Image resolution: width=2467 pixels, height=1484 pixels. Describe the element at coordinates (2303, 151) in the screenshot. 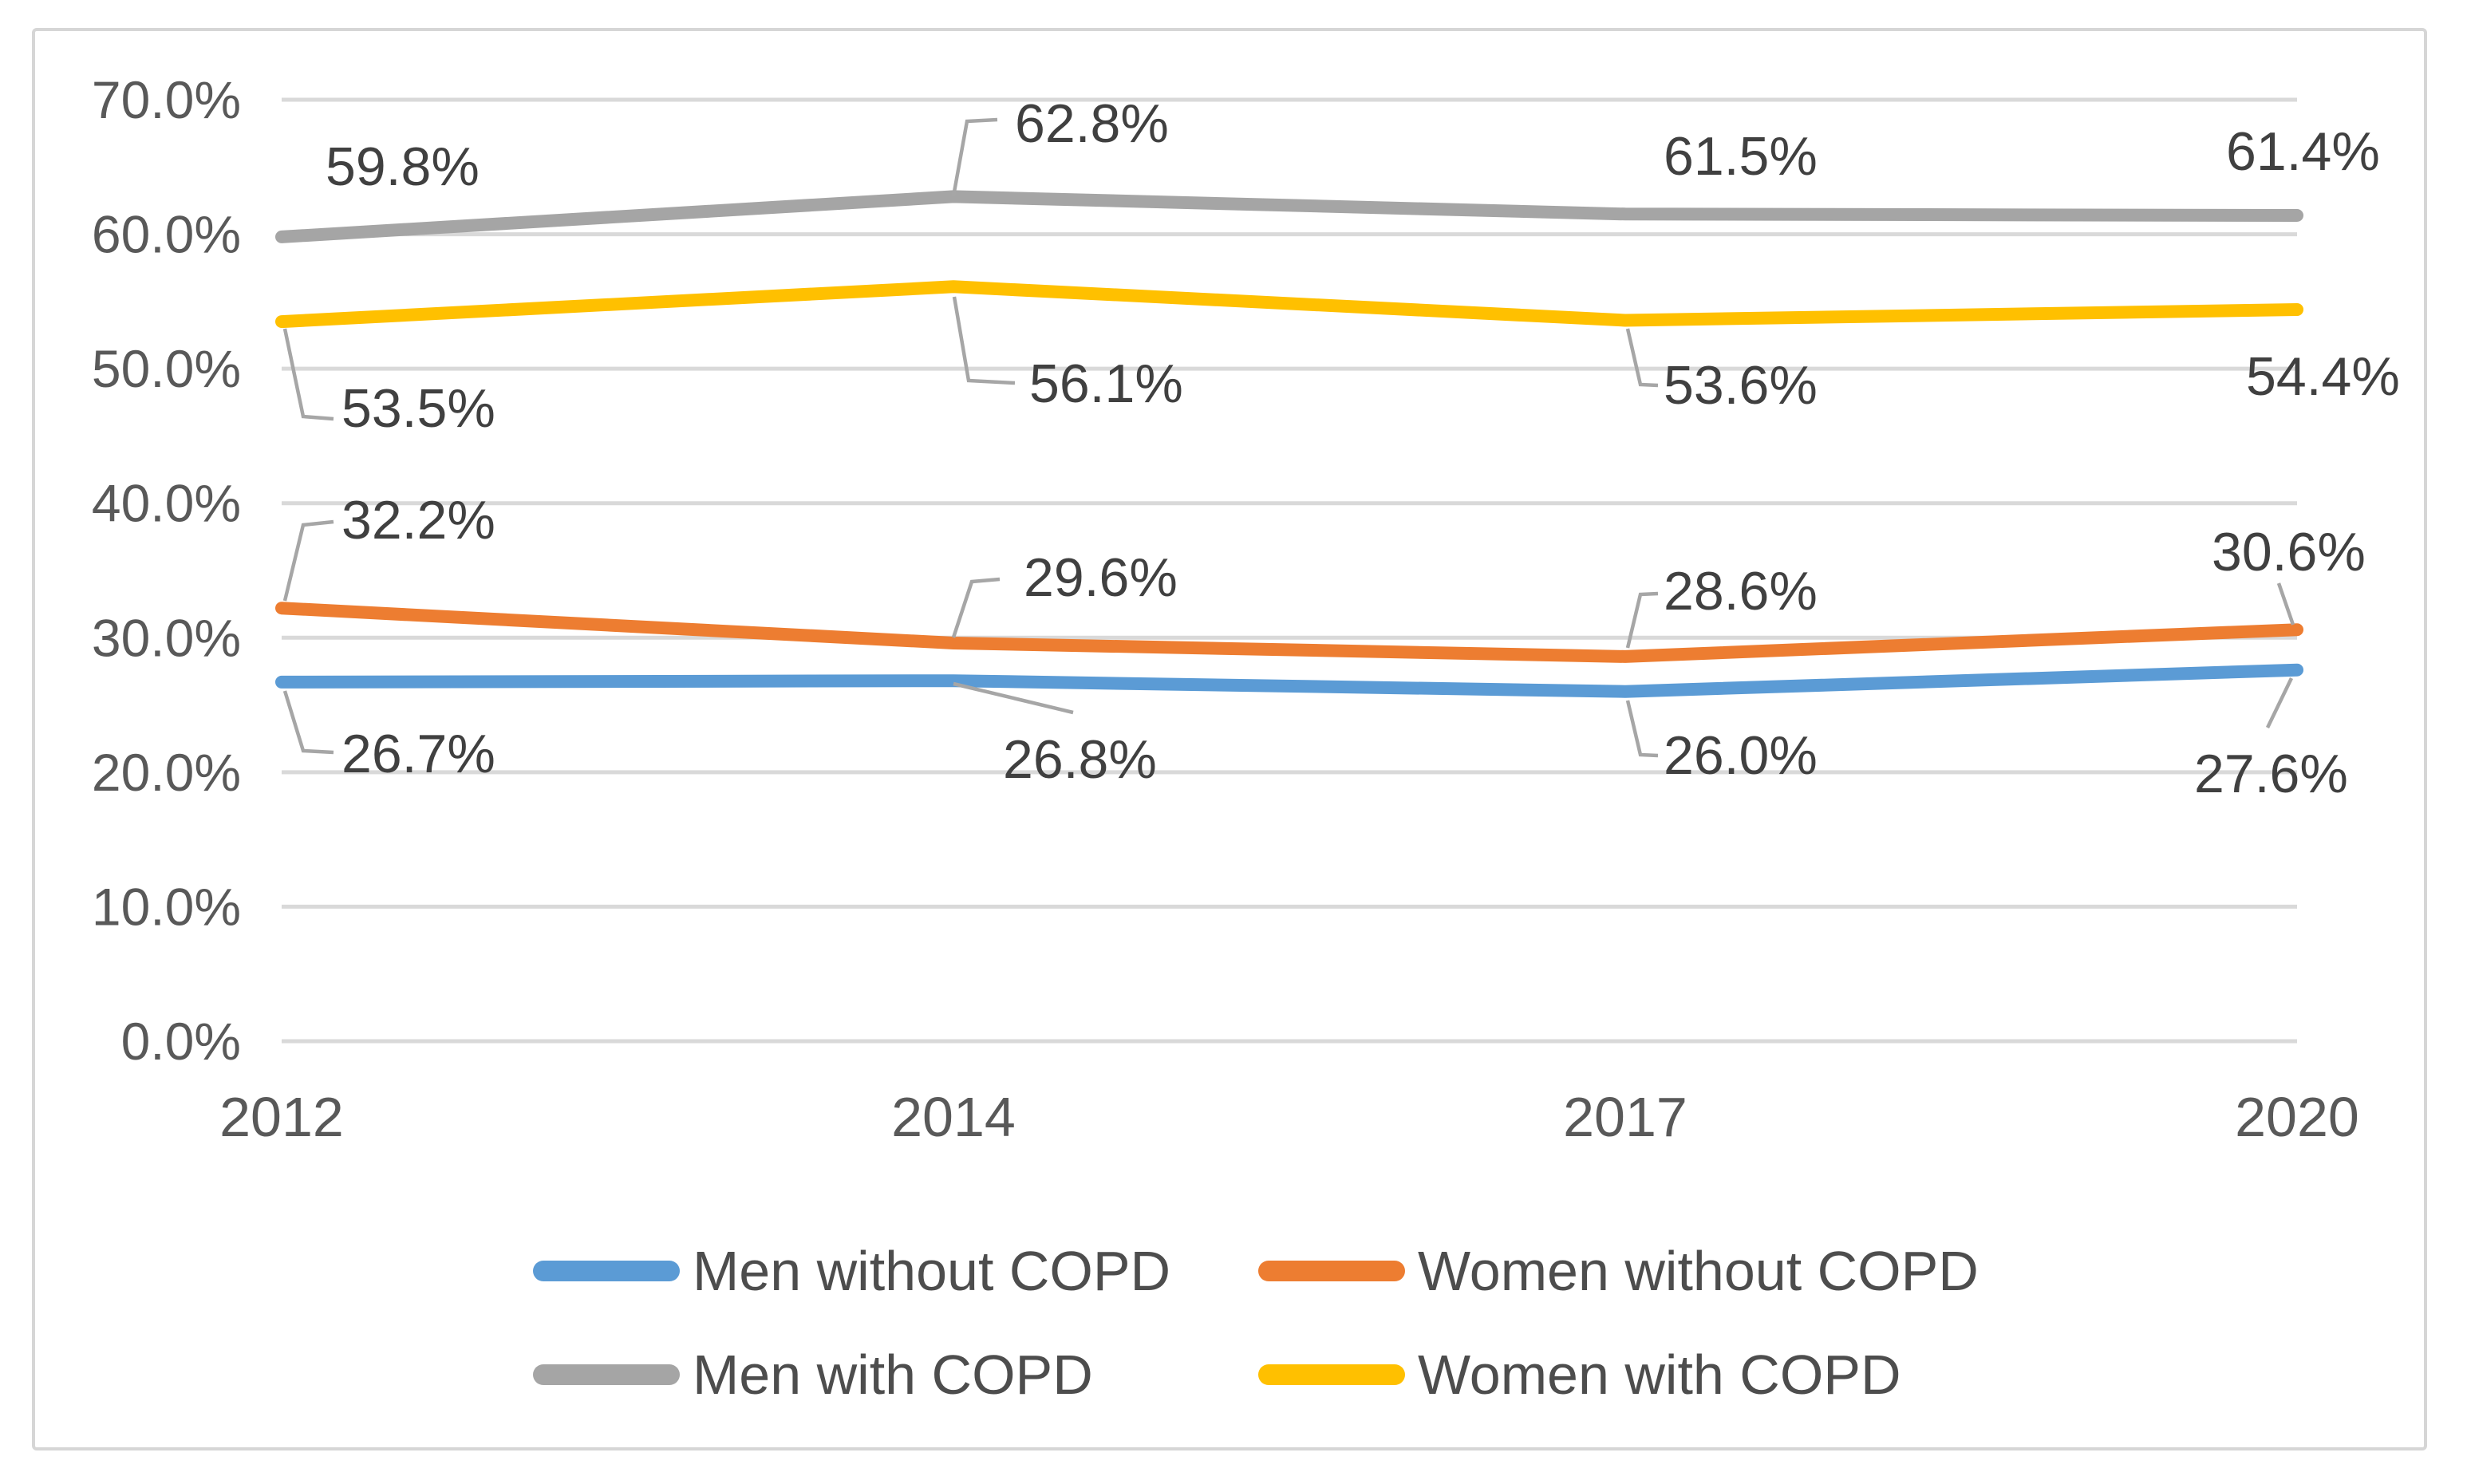

I see `data-label-men-with-copd-2020: 61.4%` at that location.